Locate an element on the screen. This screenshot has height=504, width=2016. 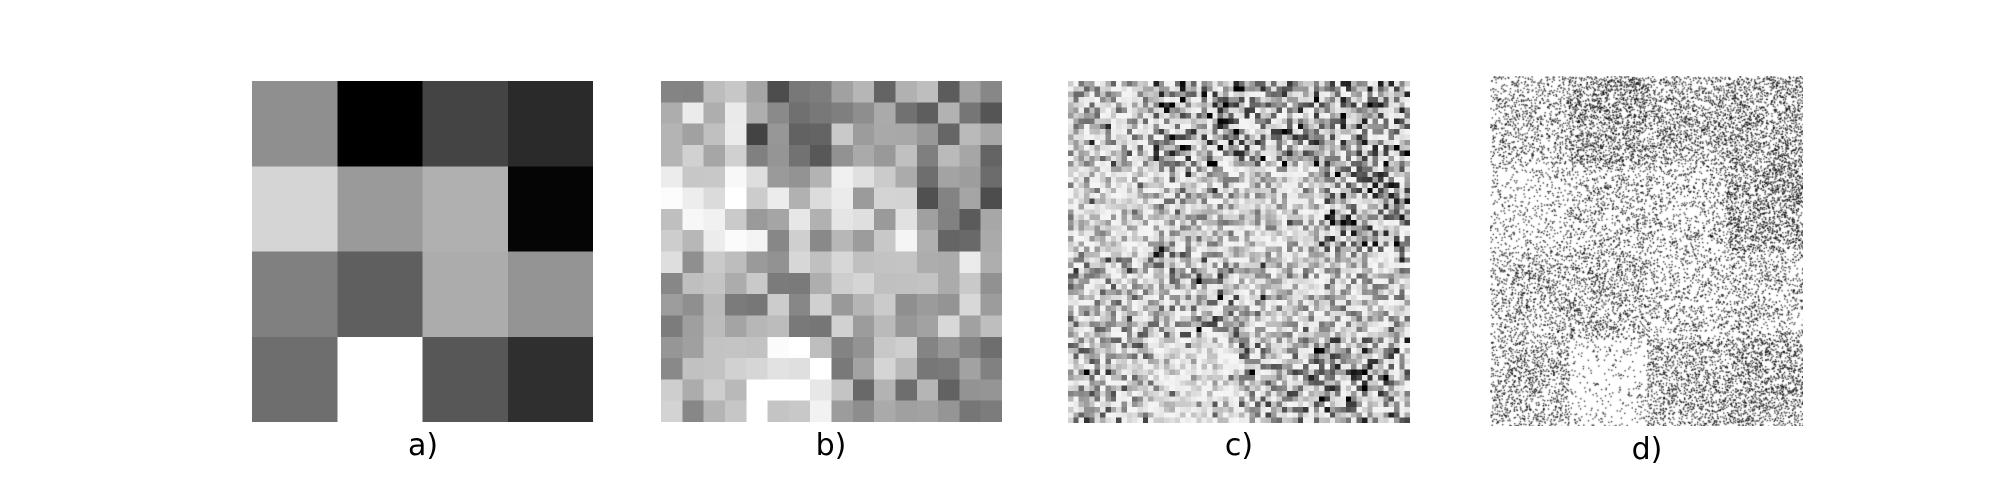
panel-c-caption: c) is located at coordinates (1239, 445).